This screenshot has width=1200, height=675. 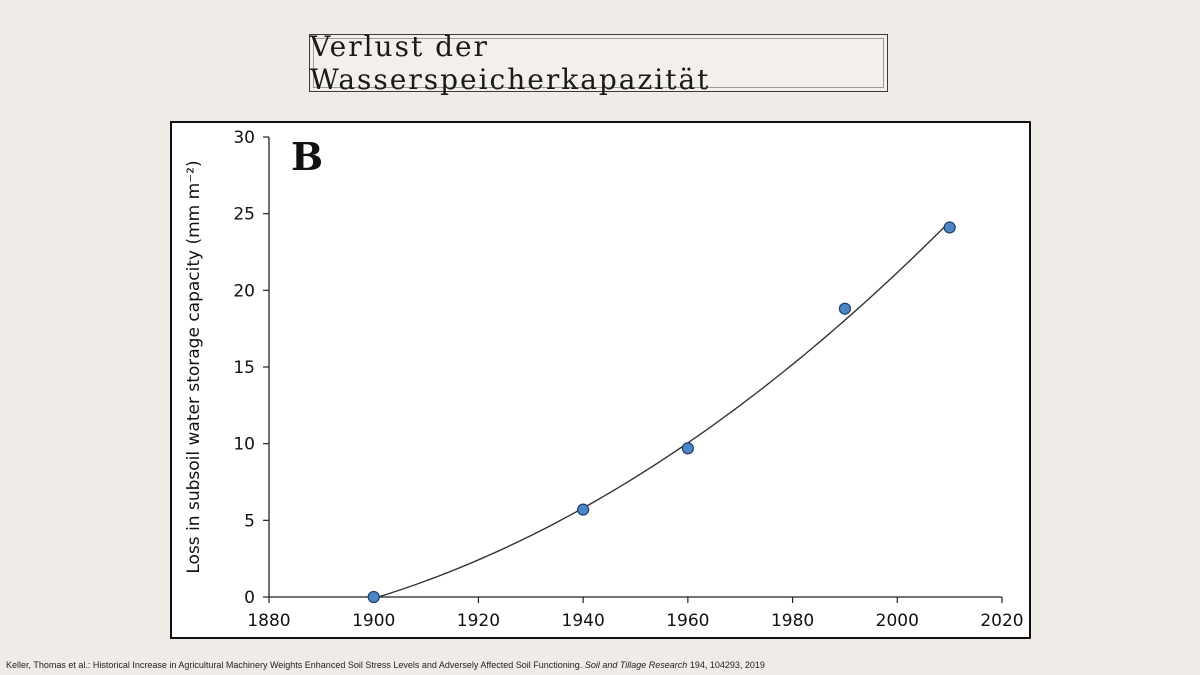 What do you see at coordinates (268, 621) in the screenshot?
I see `x-tick-label: 1880` at bounding box center [268, 621].